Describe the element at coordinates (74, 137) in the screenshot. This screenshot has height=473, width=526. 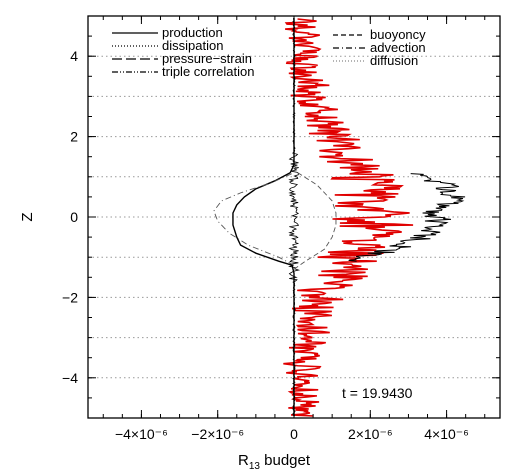
I see `y-tick-label: 2` at that location.